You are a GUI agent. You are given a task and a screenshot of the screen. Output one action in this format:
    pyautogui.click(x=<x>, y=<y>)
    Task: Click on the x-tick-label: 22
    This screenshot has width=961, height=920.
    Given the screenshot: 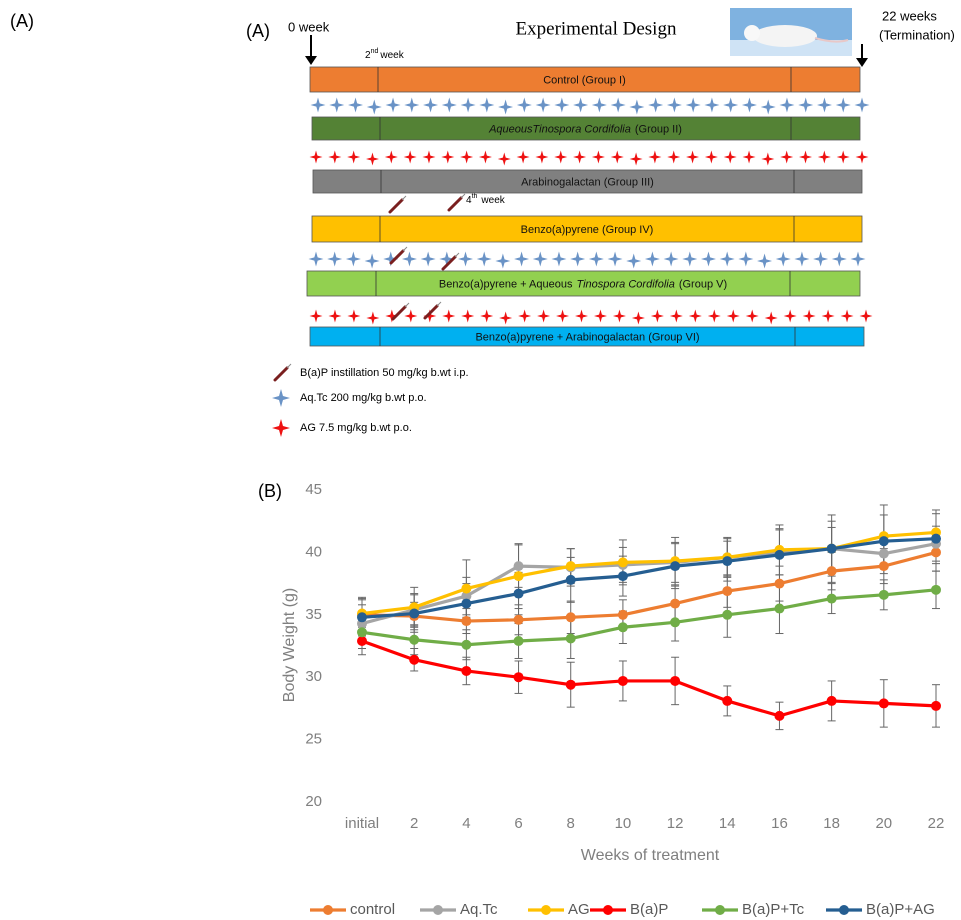 What is the action you would take?
    pyautogui.click(x=936, y=823)
    